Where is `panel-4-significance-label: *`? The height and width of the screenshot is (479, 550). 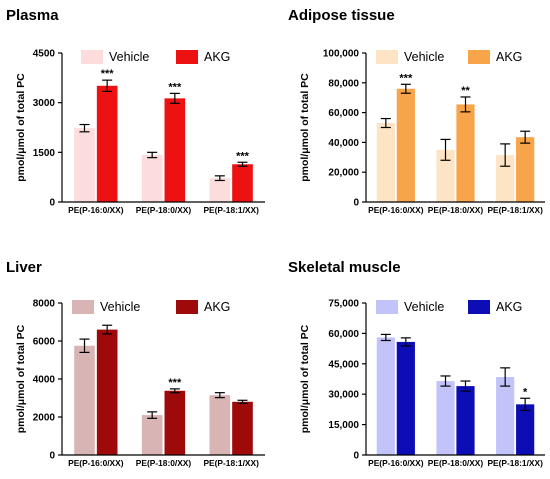 panel-4-significance-label: * is located at coordinates (525, 392).